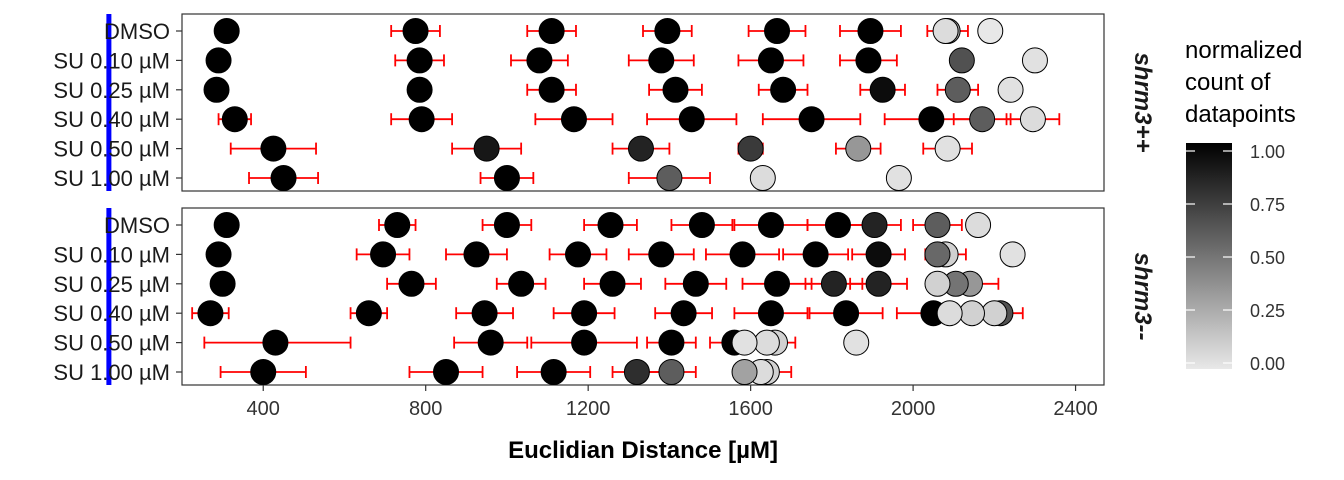  Describe the element at coordinates (1267, 311) in the screenshot. I see `colorbar-tick-label: 0.25` at that location.